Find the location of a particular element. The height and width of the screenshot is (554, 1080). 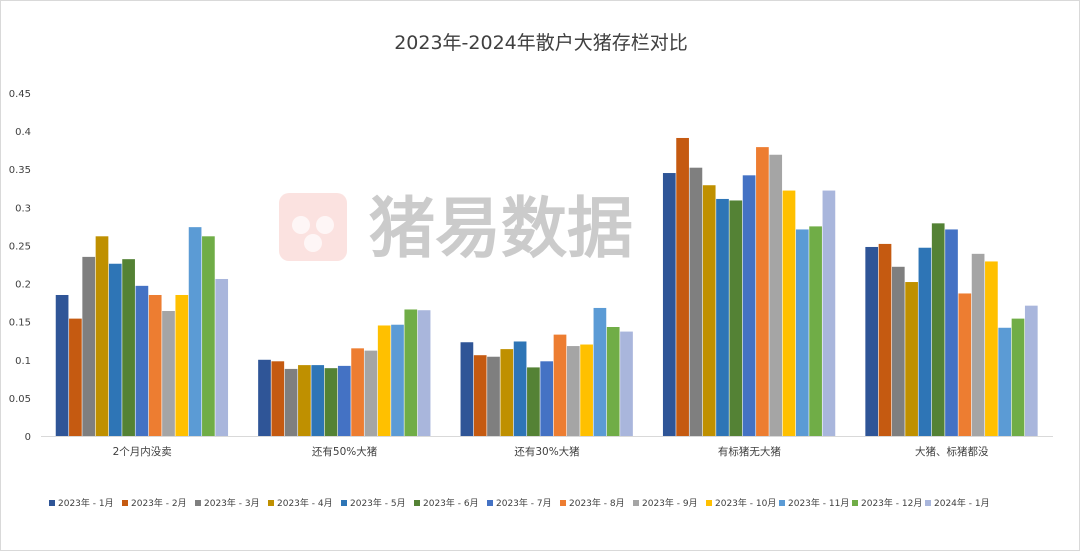

x-tick-label: 还有50%大猪 is located at coordinates (345, 451).